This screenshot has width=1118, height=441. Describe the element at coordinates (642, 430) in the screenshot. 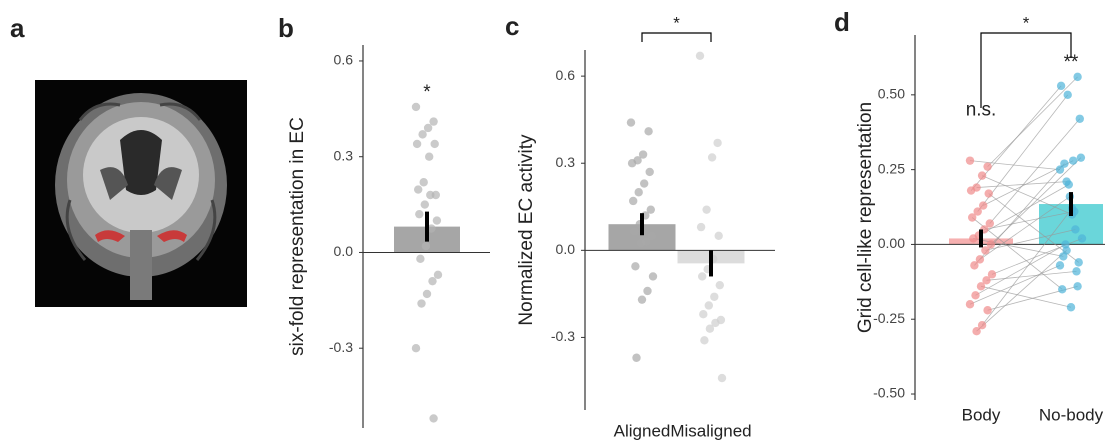

I see `category-label: Aligned` at that location.